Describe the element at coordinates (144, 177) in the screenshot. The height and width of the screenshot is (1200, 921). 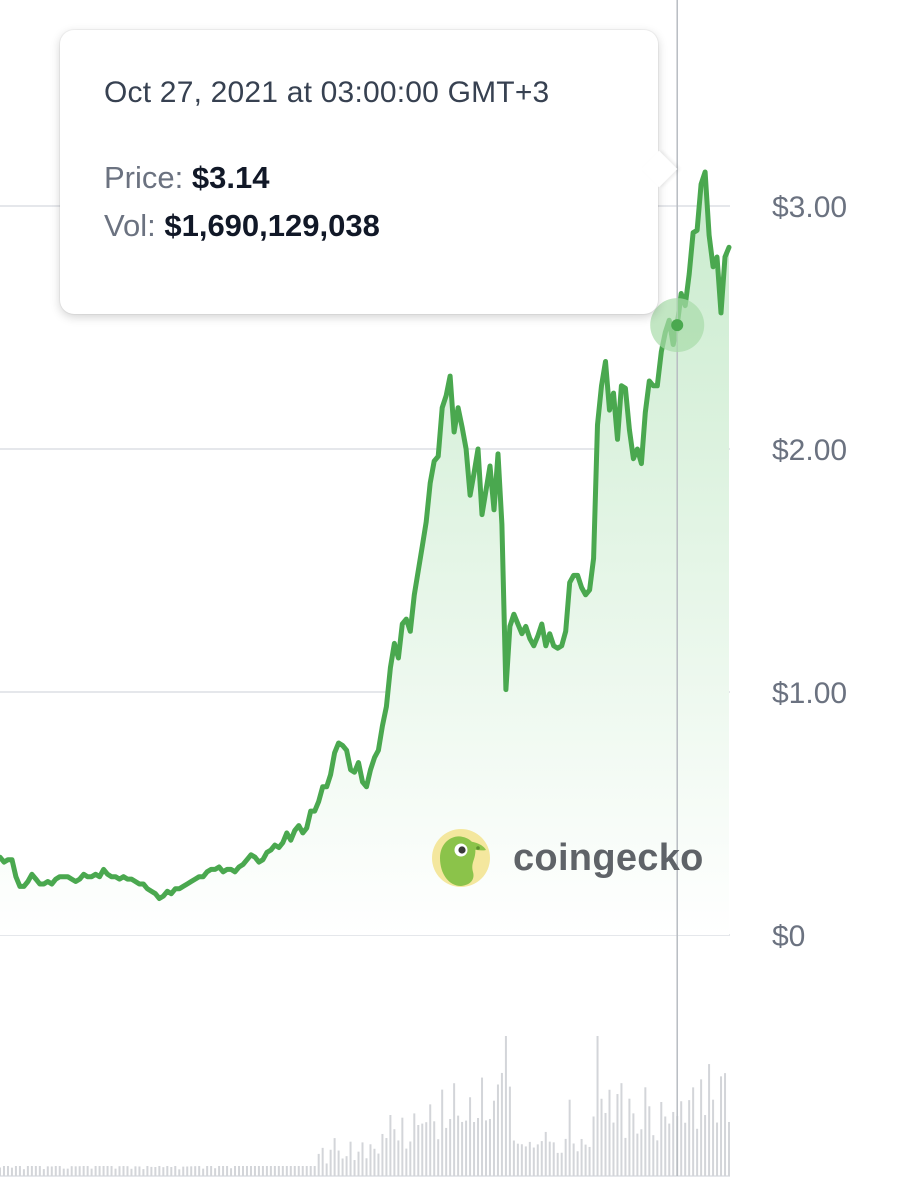
I see `tooltip-price-label: Price:` at that location.